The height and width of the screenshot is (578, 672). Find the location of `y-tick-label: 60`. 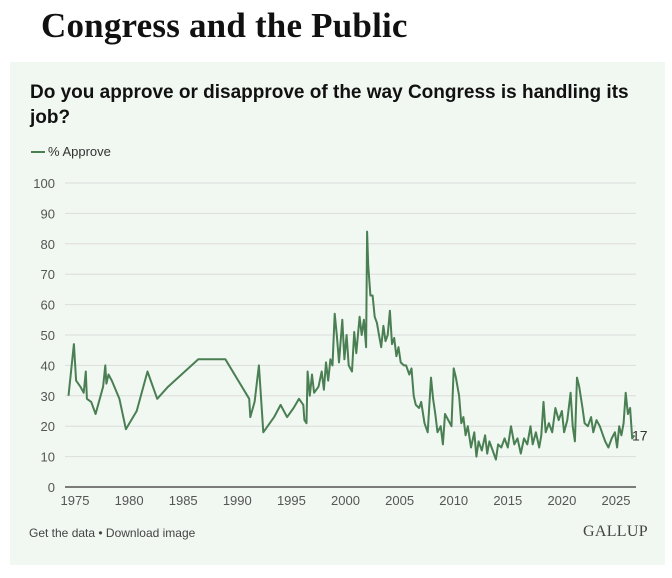

y-tick-label: 60 is located at coordinates (48, 305).